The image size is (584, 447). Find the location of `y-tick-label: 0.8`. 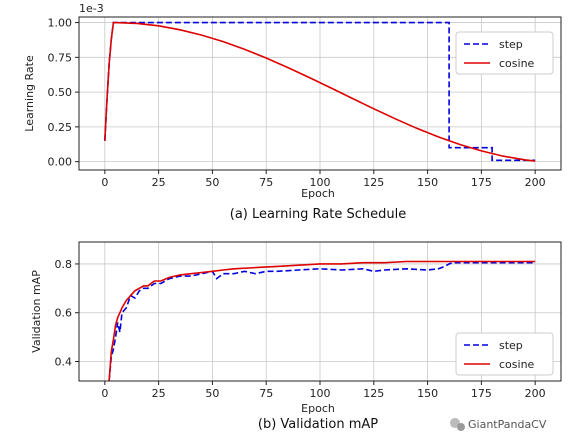

y-tick-label: 0.8 is located at coordinates (64, 264).